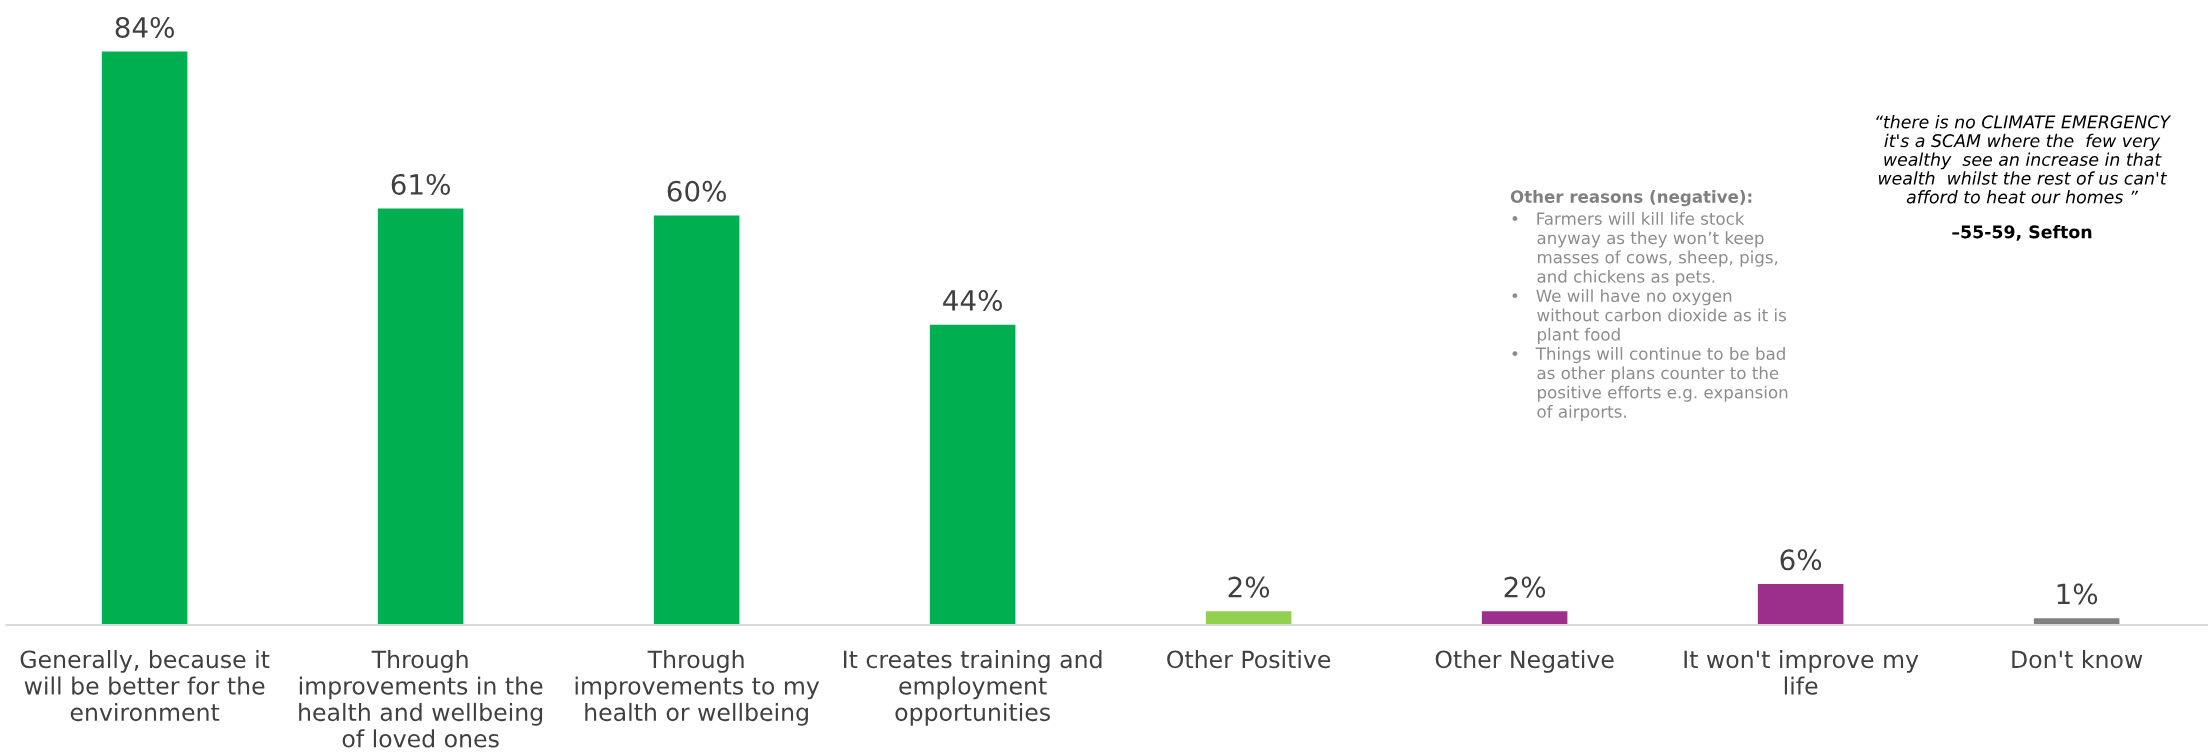 The height and width of the screenshot is (756, 2208). I want to click on text: Other reasons (negative): • Farmers will kill life stock anyway as they won’t keep masses of cows, sheep, pigs, and chickens as pets. • We will have no oxygen without carbon dioxide as it is plant food • Things will continue to be bad as other plans counter to the positive efforts e.g. expansion of airports., so click(1649, 306).